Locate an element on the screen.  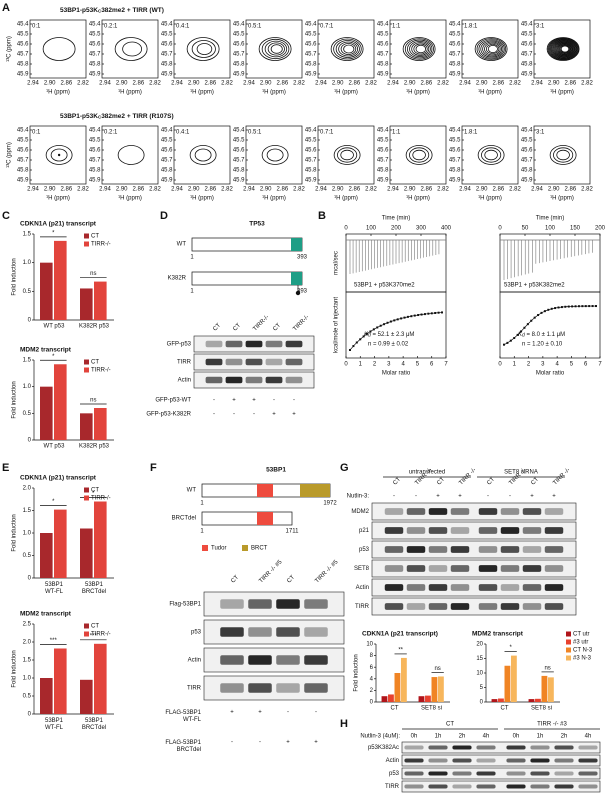
title-part: 382me2 + TIRR (R107S) is located at coordinates (137, 116).